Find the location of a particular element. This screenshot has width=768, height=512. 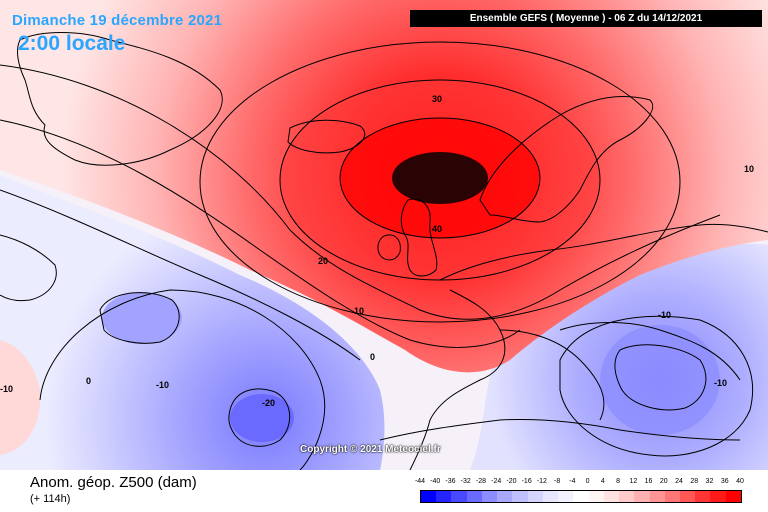

contour-label: 20 is located at coordinates (323, 261).